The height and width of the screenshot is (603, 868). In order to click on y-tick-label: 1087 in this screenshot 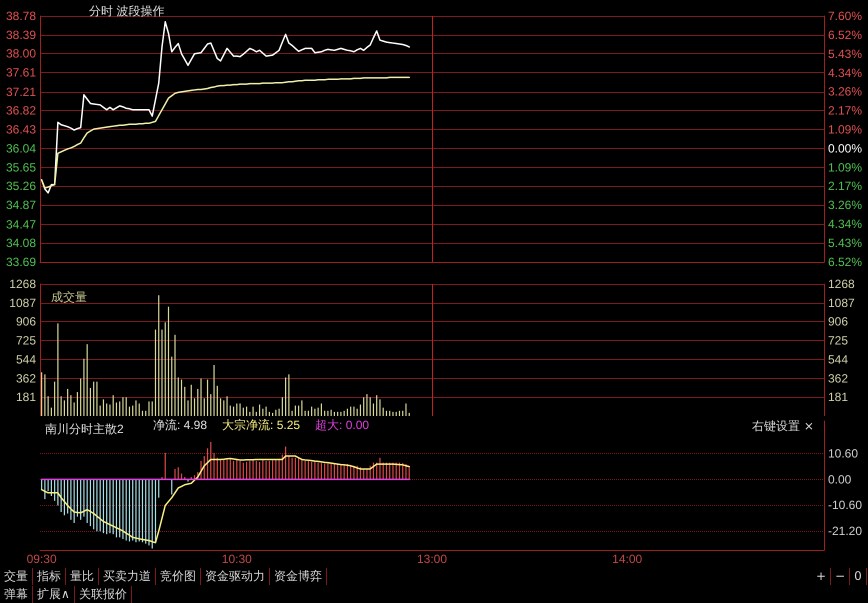, I will do `click(22, 303)`.